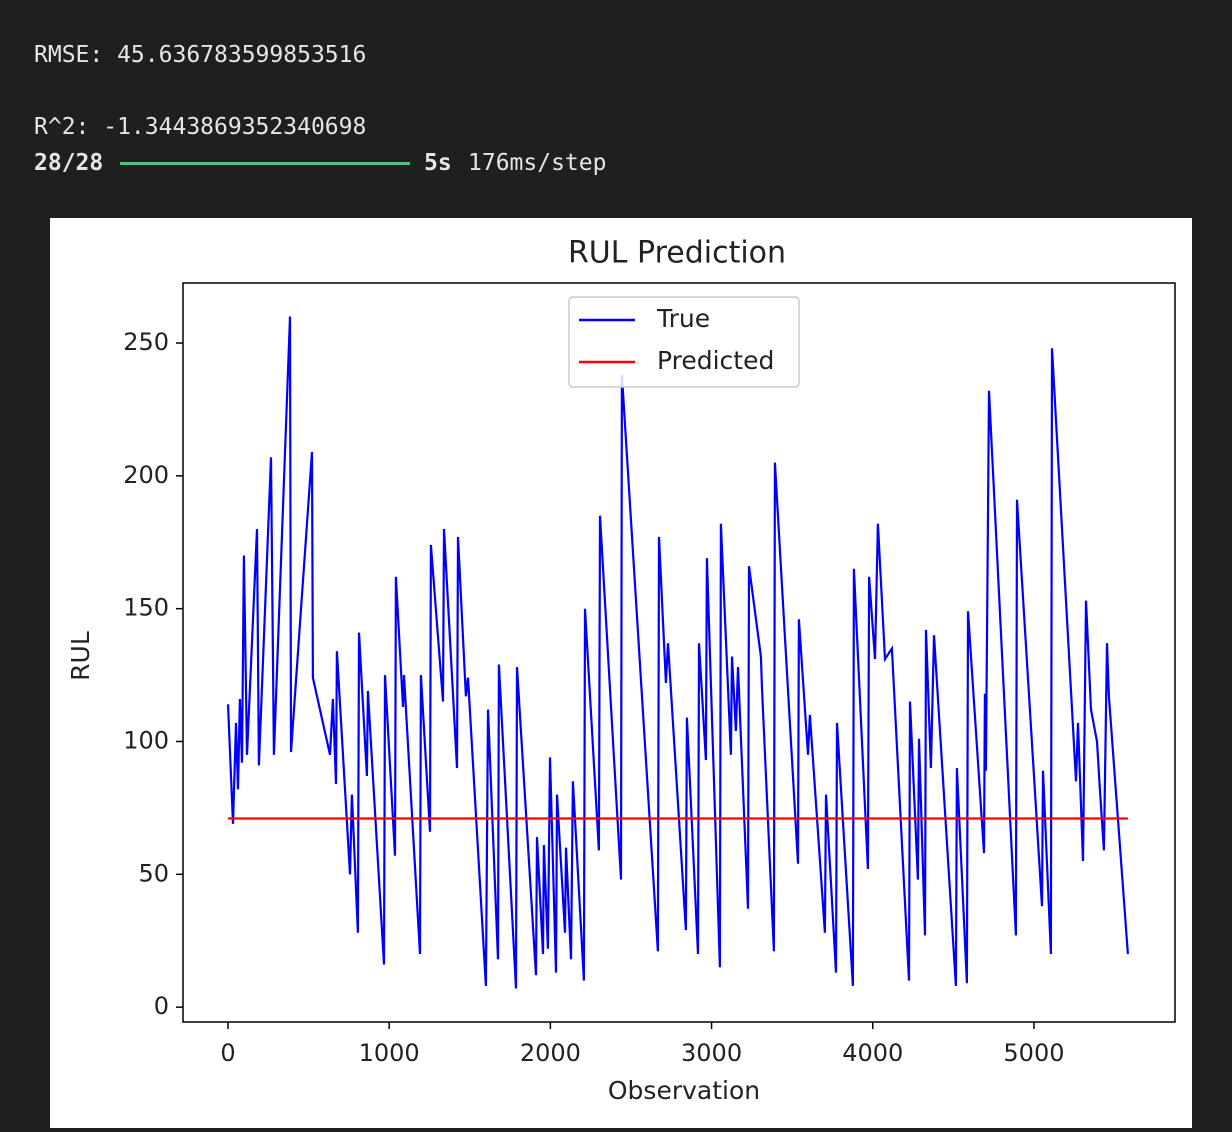 The image size is (1232, 1132). I want to click on progress-count: 28/28, so click(69, 163).